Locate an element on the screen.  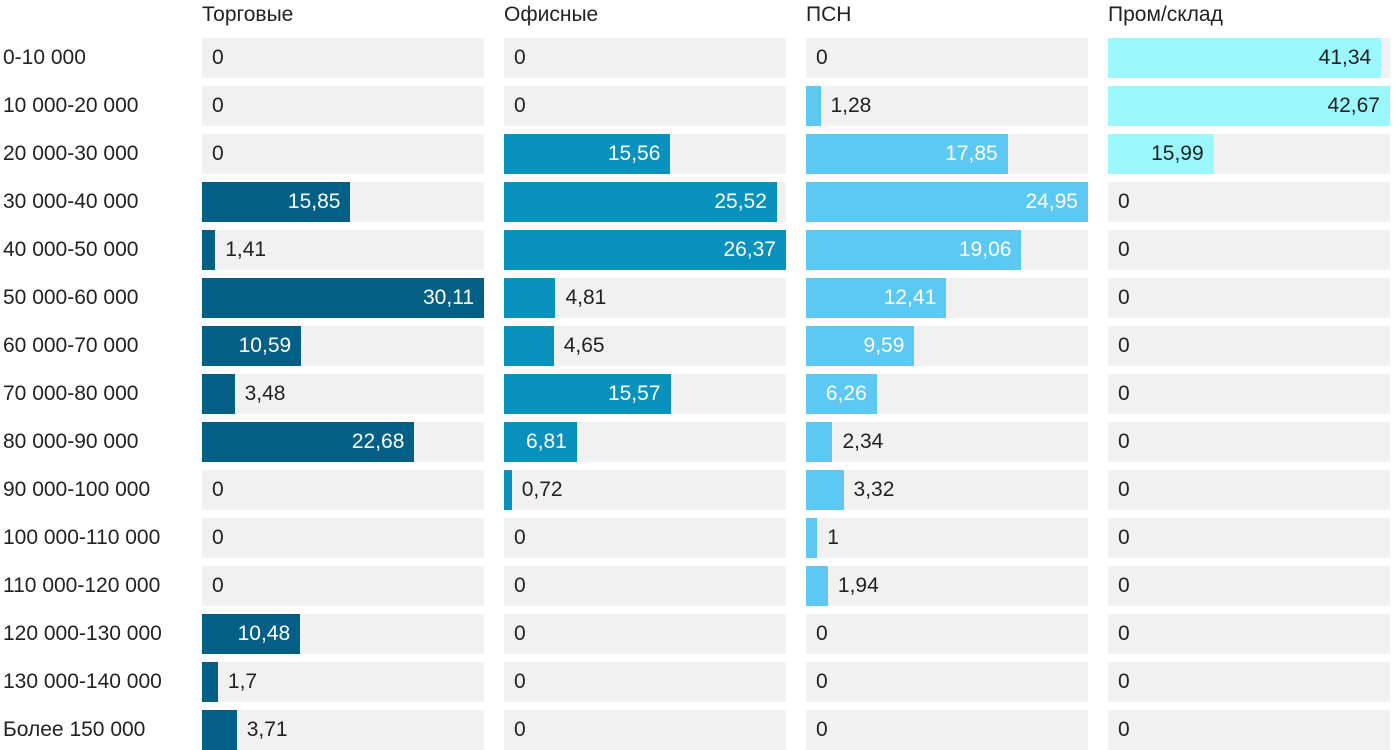
data-label: 1,28 is located at coordinates (851, 105).